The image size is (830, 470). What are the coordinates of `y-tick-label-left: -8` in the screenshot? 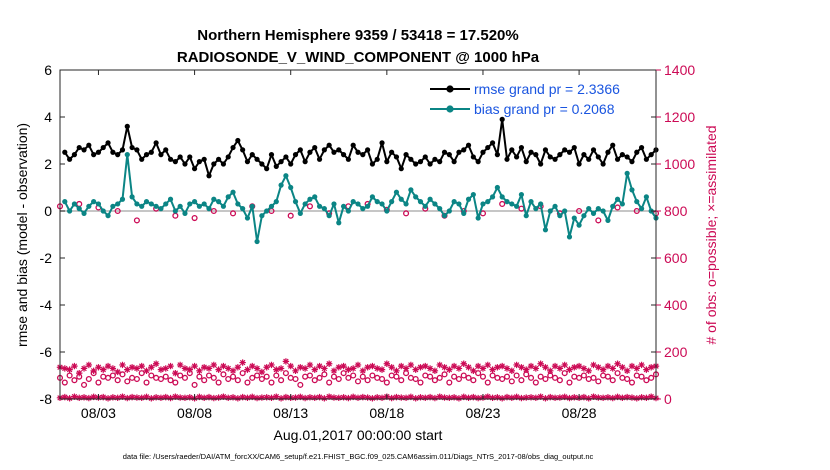 It's located at (46, 399).